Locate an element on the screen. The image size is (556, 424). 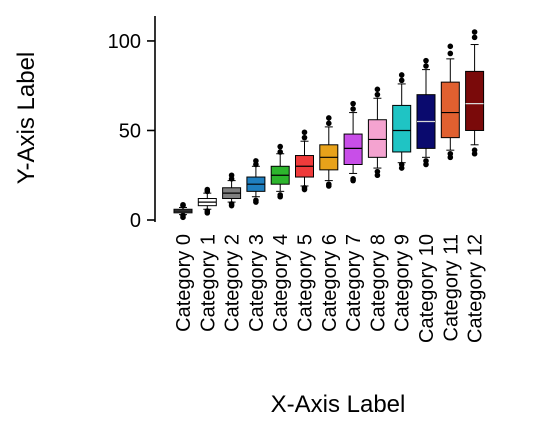
x-tick-label: Category 1 is located at coordinates (208, 283).